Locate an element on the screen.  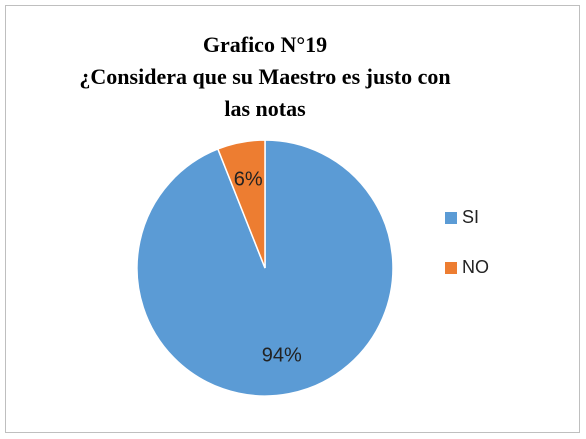
pie-slice is located at coordinates (241, 204).